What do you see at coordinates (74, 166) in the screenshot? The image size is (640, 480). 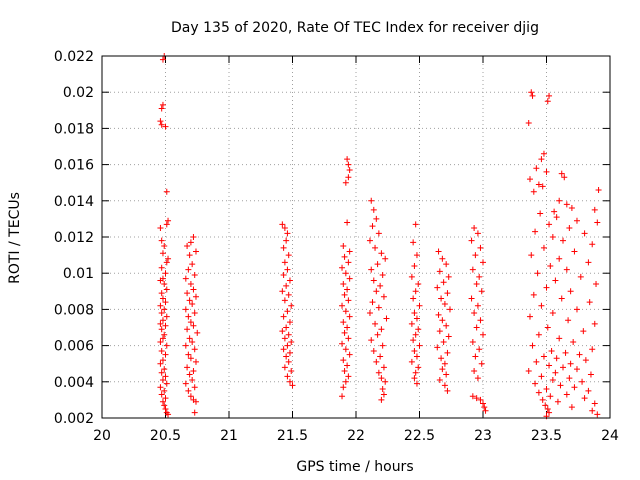 I see `y-tick-label: 0.016` at bounding box center [74, 166].